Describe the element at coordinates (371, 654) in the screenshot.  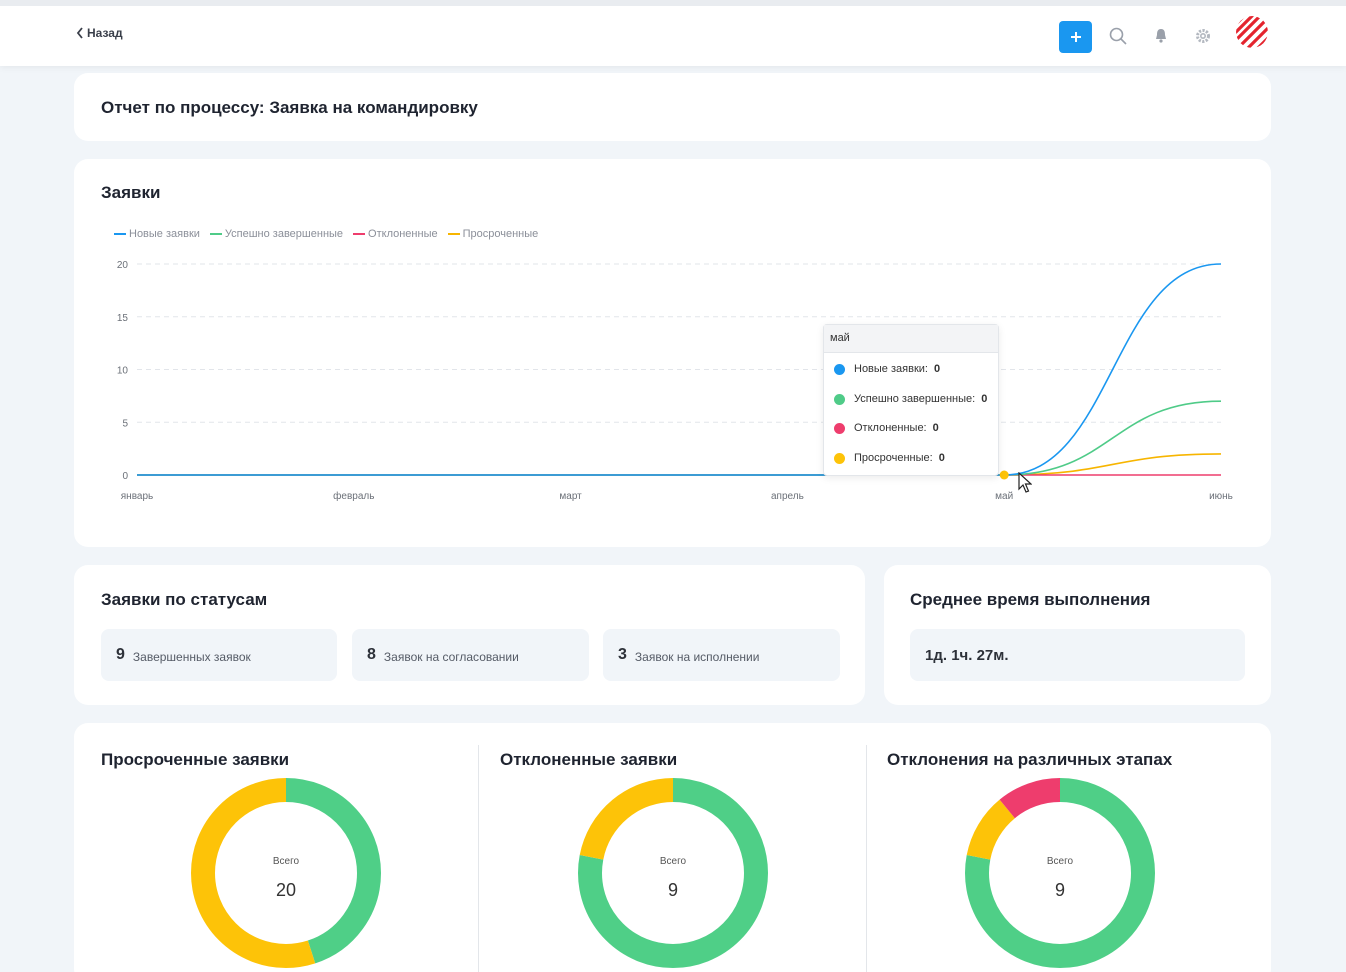
I see `stat-value: 8` at that location.